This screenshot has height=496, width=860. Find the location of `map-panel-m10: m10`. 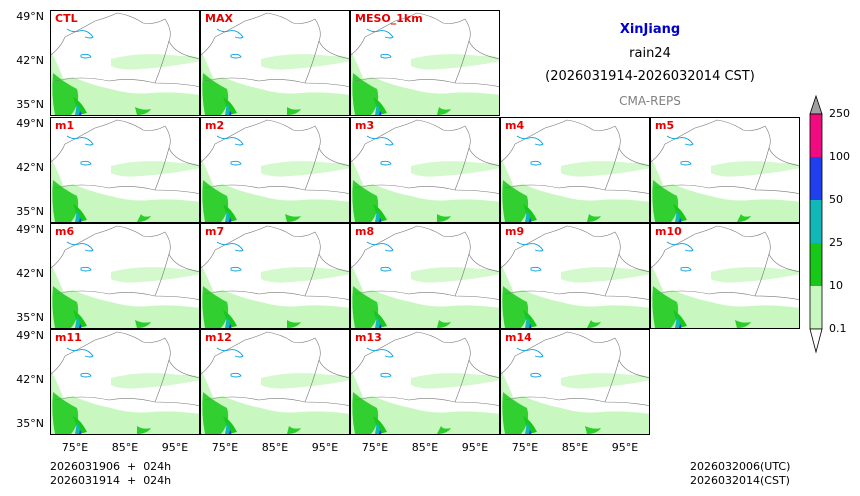

map-panel-m10: m10 is located at coordinates (725, 276).